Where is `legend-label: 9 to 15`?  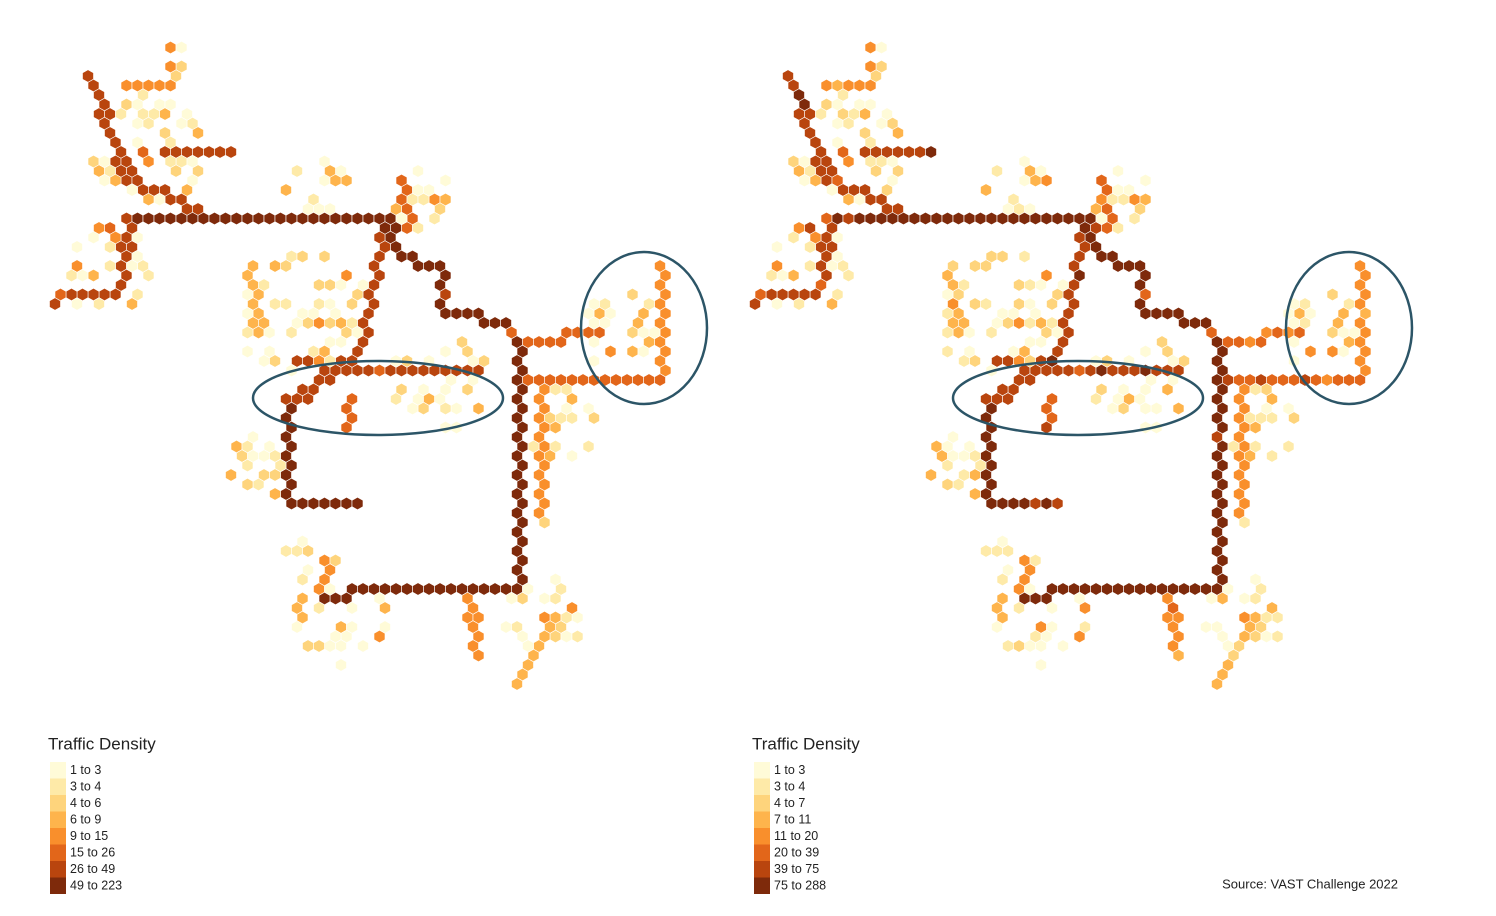 legend-label: 9 to 15 is located at coordinates (89, 836).